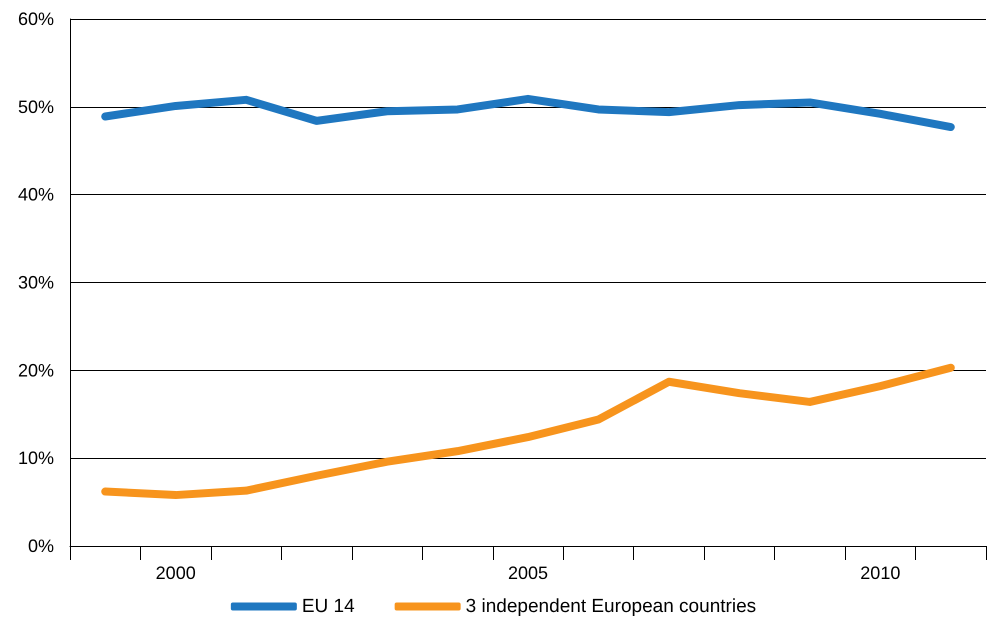  I want to click on x-tick-label: 2000, so click(176, 573).